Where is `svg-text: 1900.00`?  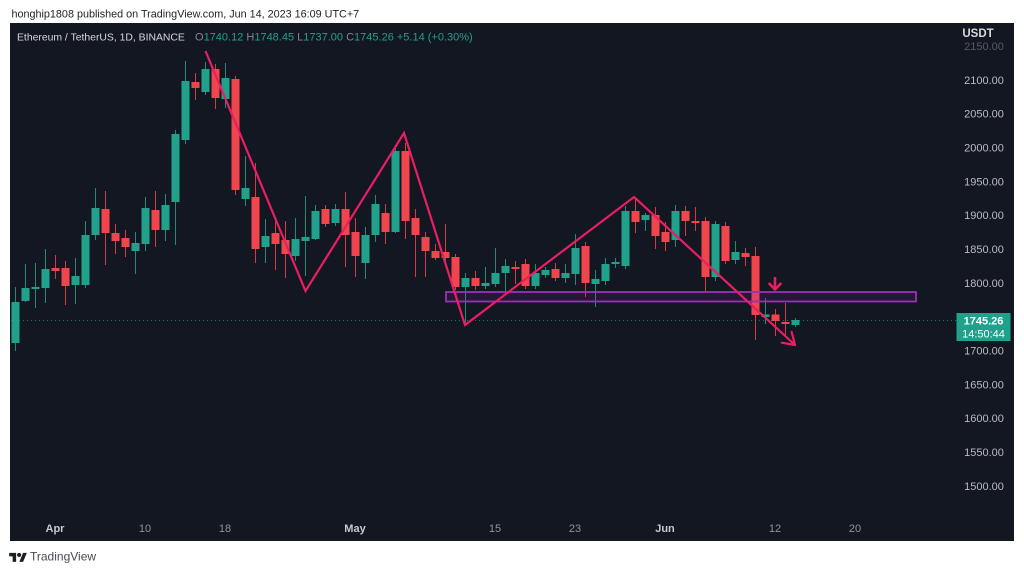 svg-text: 1900.00 is located at coordinates (984, 216).